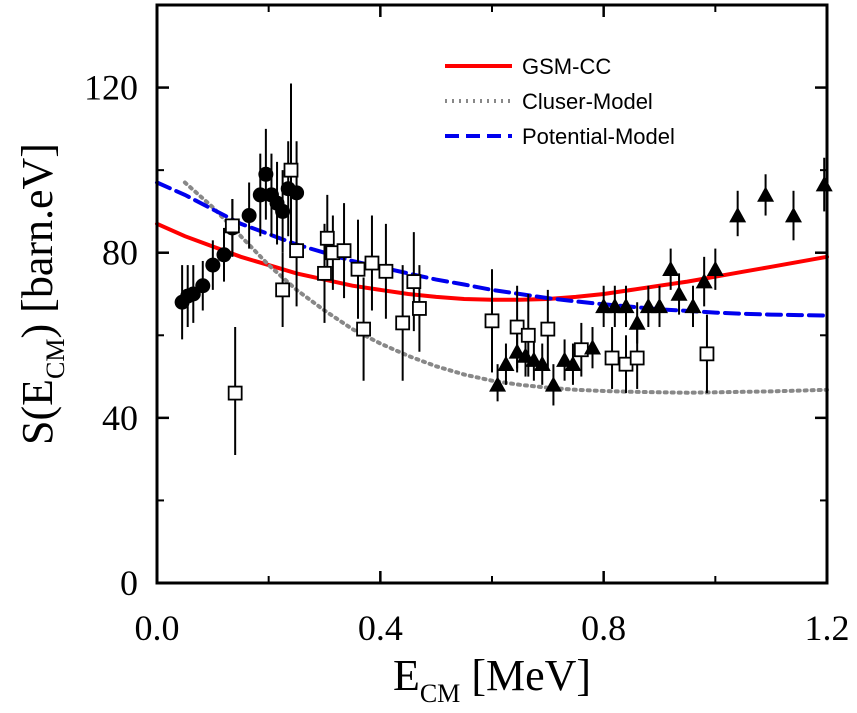  Describe the element at coordinates (598, 136) in the screenshot. I see `legend-label-3: Potential-Model` at that location.